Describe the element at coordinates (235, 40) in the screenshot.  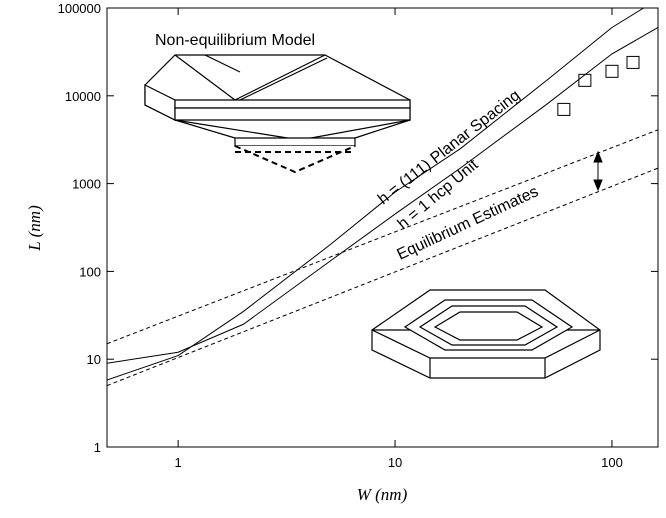
I see `inset-label: Non-equilibrium Model` at that location.